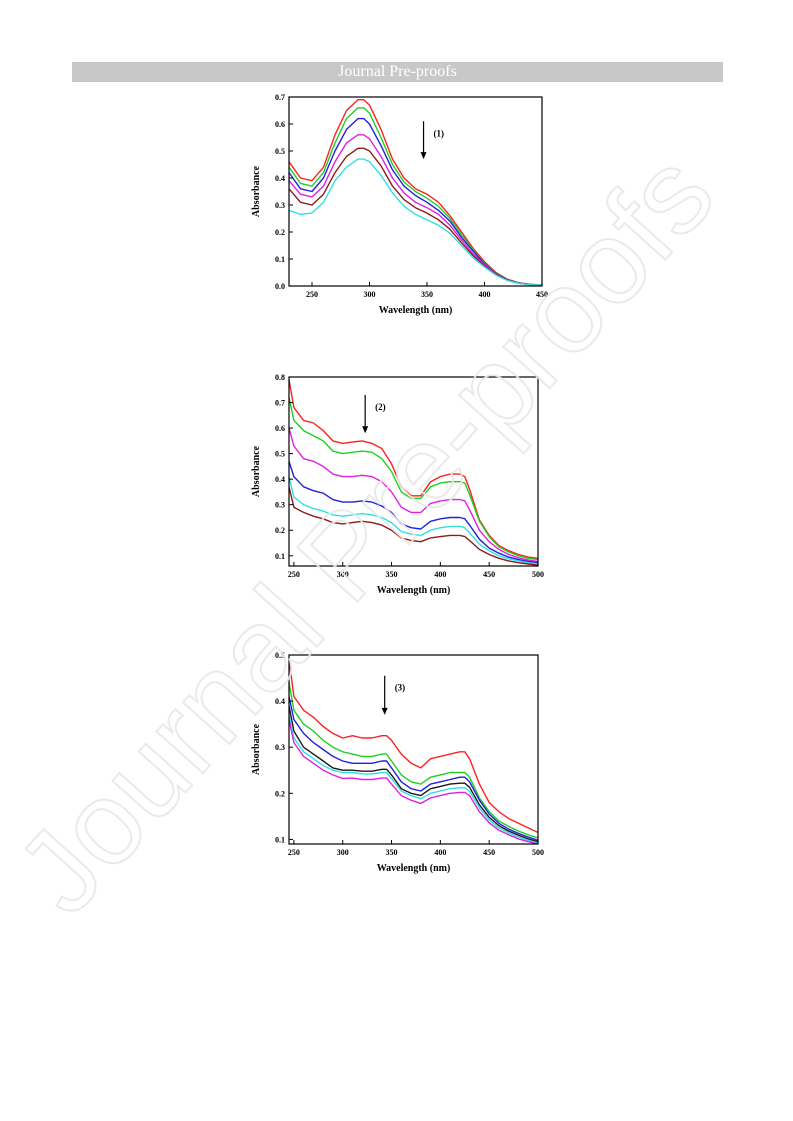 Image resolution: width=793 pixels, height=1121 pixels. What do you see at coordinates (485, 294) in the screenshot?
I see `chart-1-x-tick-label: 400` at bounding box center [485, 294].